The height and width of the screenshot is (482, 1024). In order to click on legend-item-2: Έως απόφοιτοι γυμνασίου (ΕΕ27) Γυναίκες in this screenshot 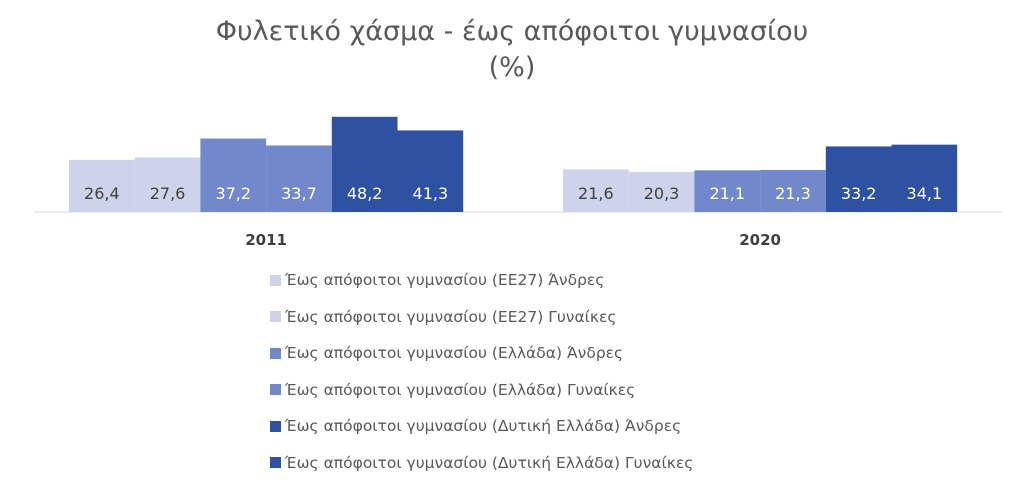, I will do `click(481, 317)`.